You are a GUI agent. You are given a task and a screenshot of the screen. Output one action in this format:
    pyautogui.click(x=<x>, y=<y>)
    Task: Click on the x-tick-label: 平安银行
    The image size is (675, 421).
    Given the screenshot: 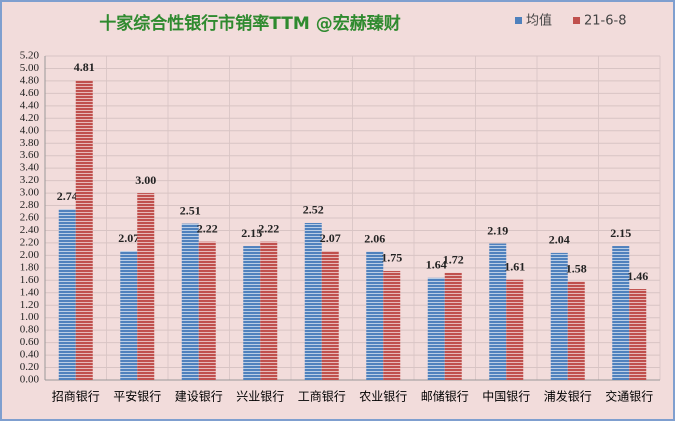 What is the action you would take?
    pyautogui.click(x=137, y=396)
    